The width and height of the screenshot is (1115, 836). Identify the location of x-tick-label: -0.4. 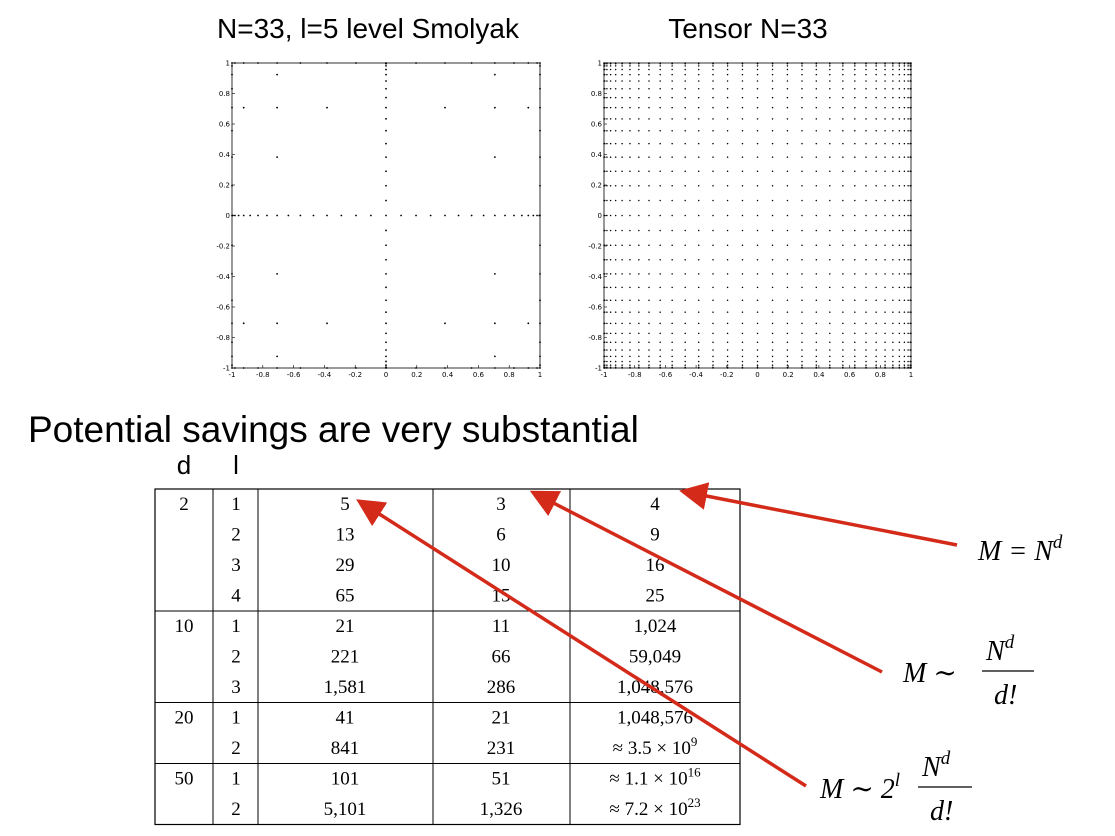
(696, 375).